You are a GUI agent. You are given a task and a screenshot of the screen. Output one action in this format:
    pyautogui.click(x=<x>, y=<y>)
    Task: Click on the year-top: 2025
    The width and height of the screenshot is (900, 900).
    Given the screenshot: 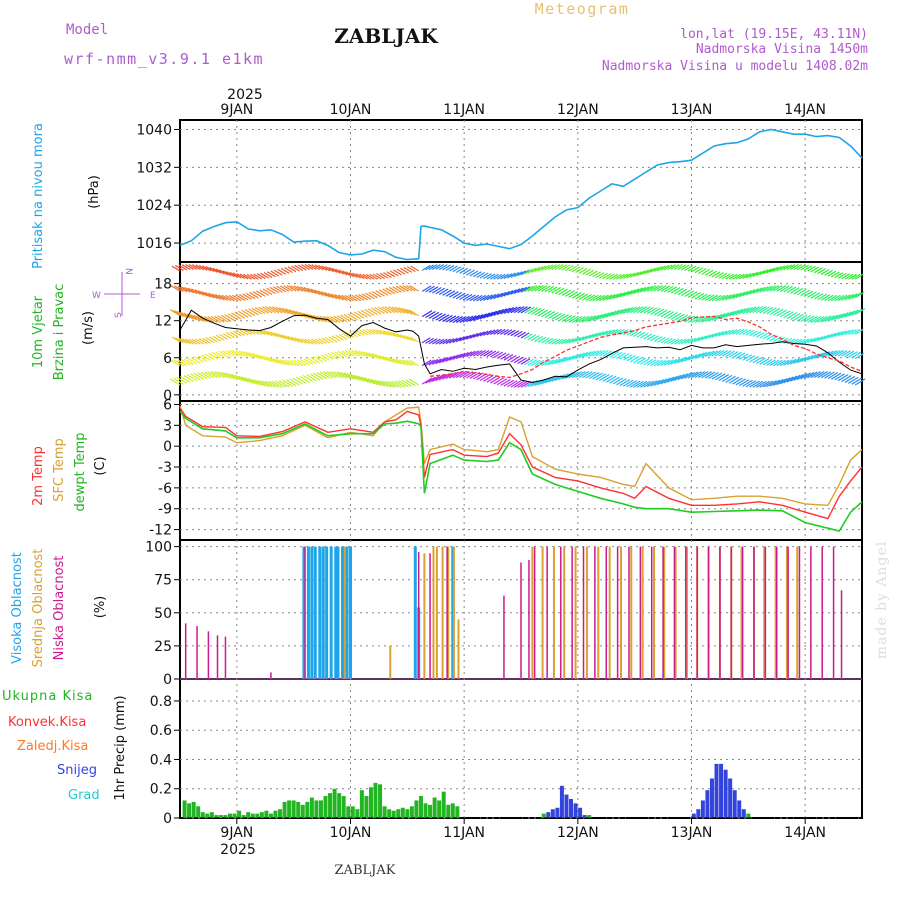 What is the action you would take?
    pyautogui.click(x=245, y=95)
    